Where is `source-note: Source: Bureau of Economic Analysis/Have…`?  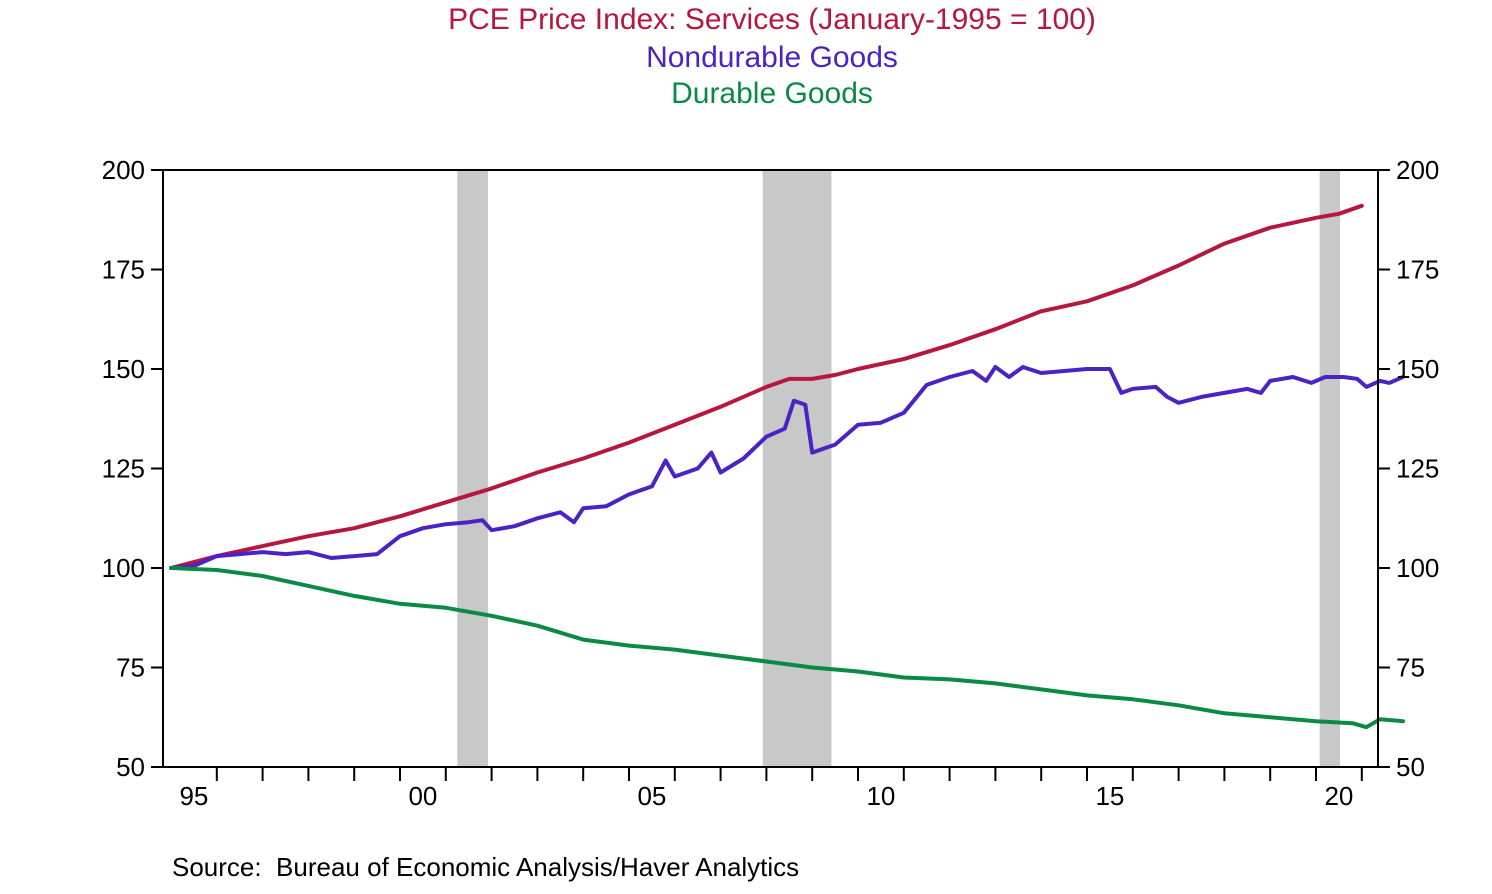
source-note: Source: Bureau of Economic Analysis/Have… is located at coordinates (486, 867).